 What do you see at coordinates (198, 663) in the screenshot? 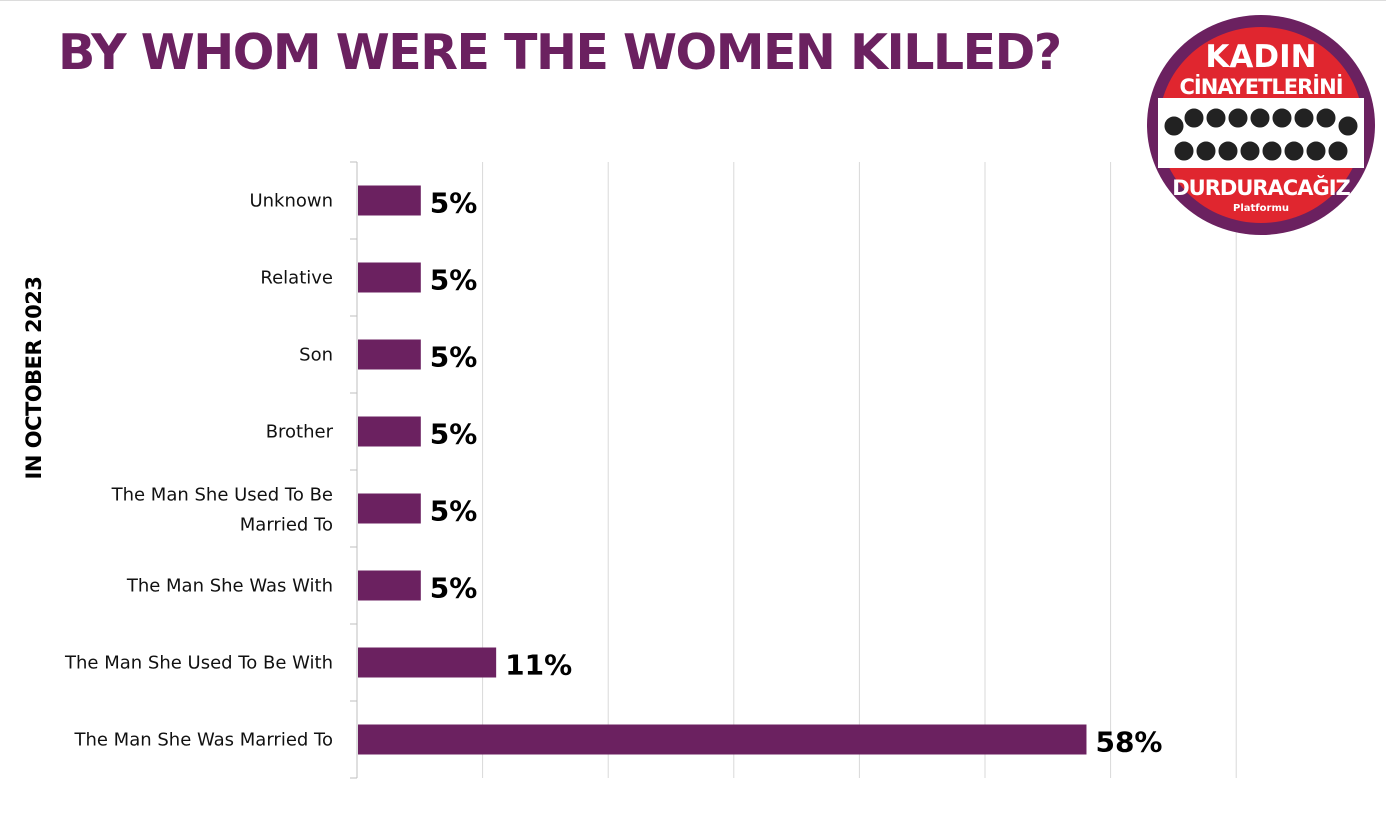
I see `category-label: The Man She Used To Be With` at bounding box center [198, 663].